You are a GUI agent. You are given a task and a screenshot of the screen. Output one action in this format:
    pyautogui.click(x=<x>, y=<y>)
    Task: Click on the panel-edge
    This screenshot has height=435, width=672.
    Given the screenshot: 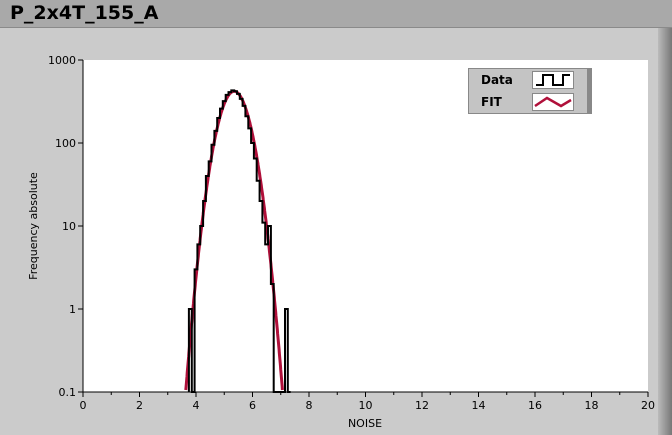 What is the action you would take?
    pyautogui.click(x=665, y=231)
    